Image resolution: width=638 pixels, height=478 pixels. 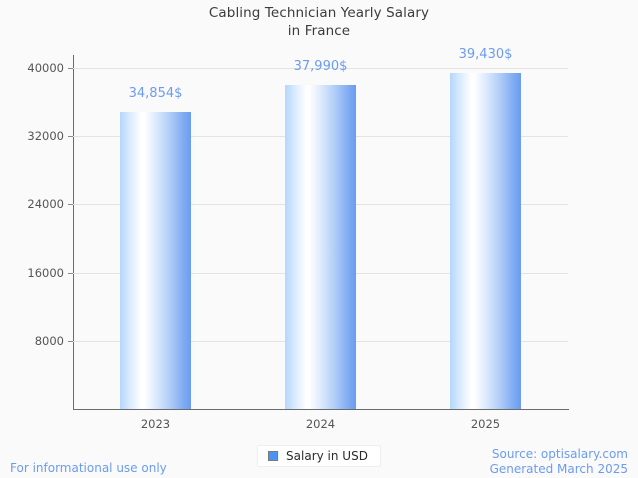 I want to click on y-axis-tick-label: 40000, so click(x=45, y=67).